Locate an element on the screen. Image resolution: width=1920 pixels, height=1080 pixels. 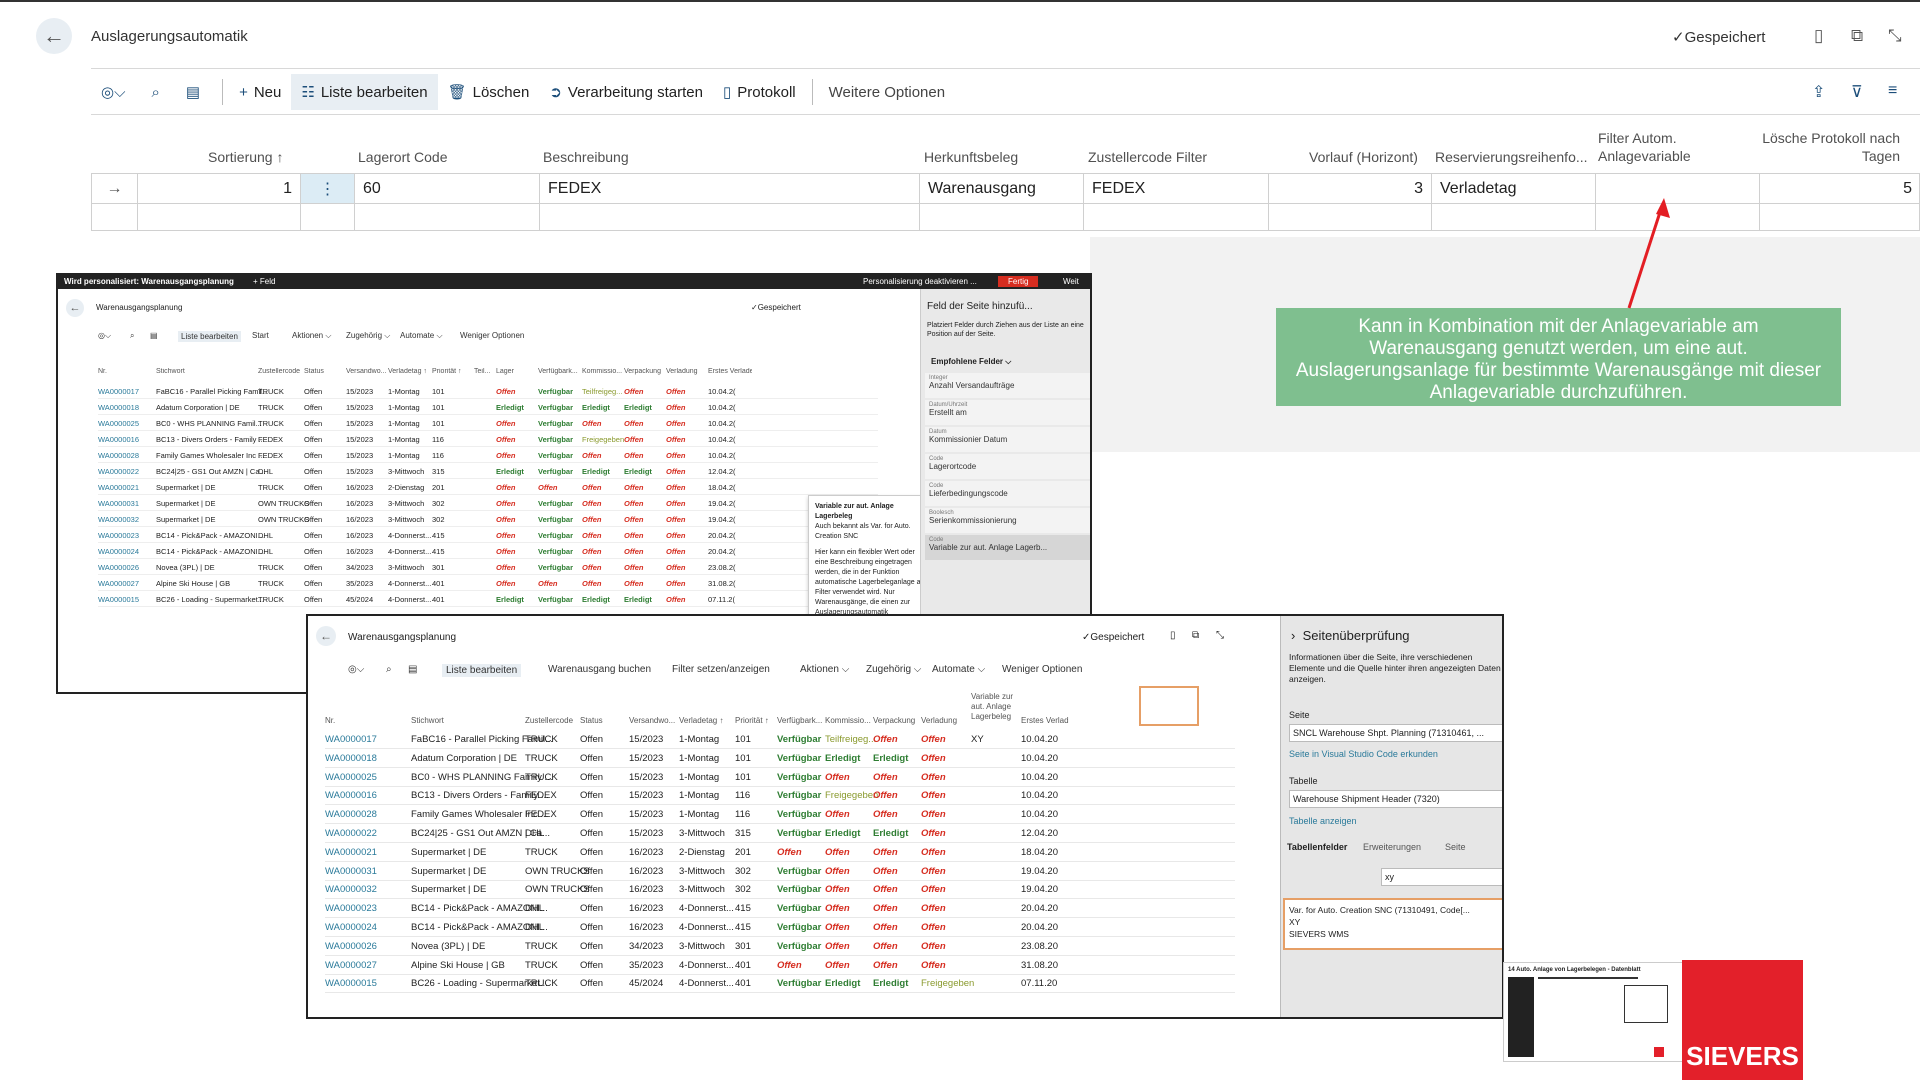
cell-sort: 1 is located at coordinates (219, 188).